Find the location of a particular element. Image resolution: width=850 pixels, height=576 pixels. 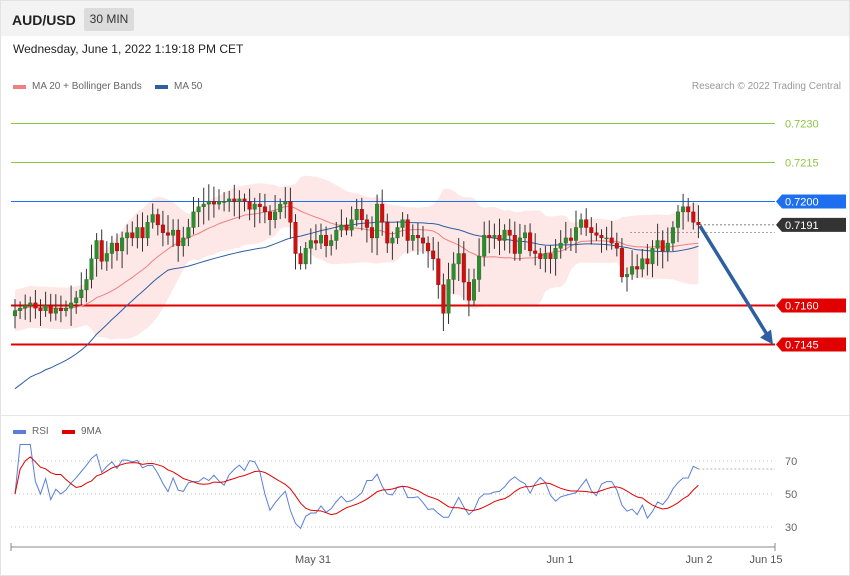

x-tick-label: May 31 is located at coordinates (313, 560).